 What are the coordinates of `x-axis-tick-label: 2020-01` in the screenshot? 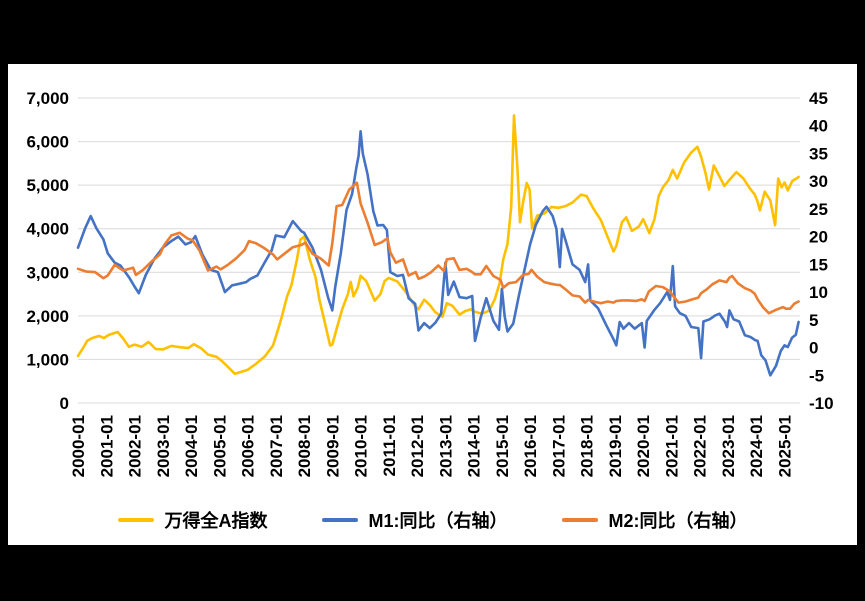 It's located at (643, 446).